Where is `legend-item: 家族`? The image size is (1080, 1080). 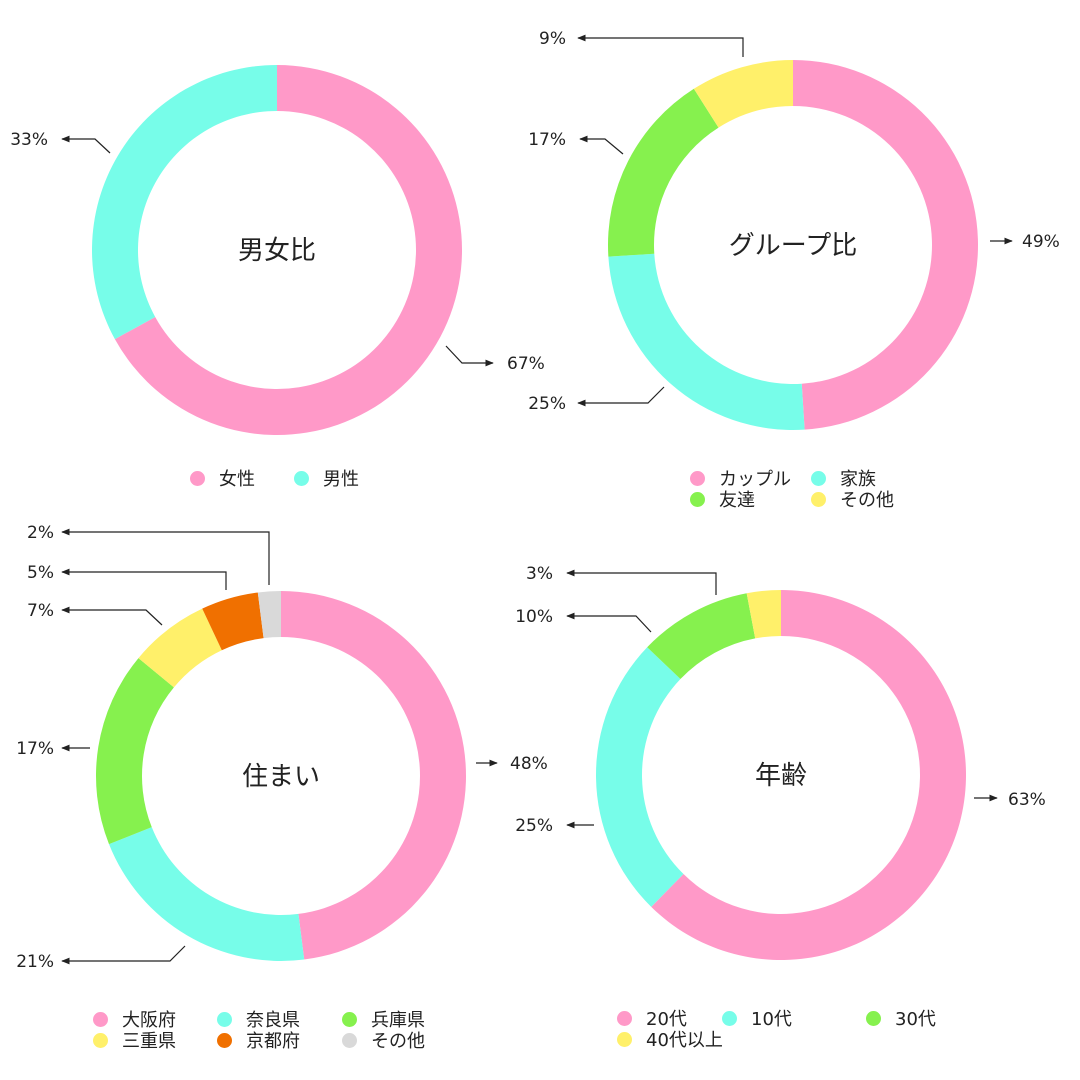 legend-item: 家族 is located at coordinates (843, 478).